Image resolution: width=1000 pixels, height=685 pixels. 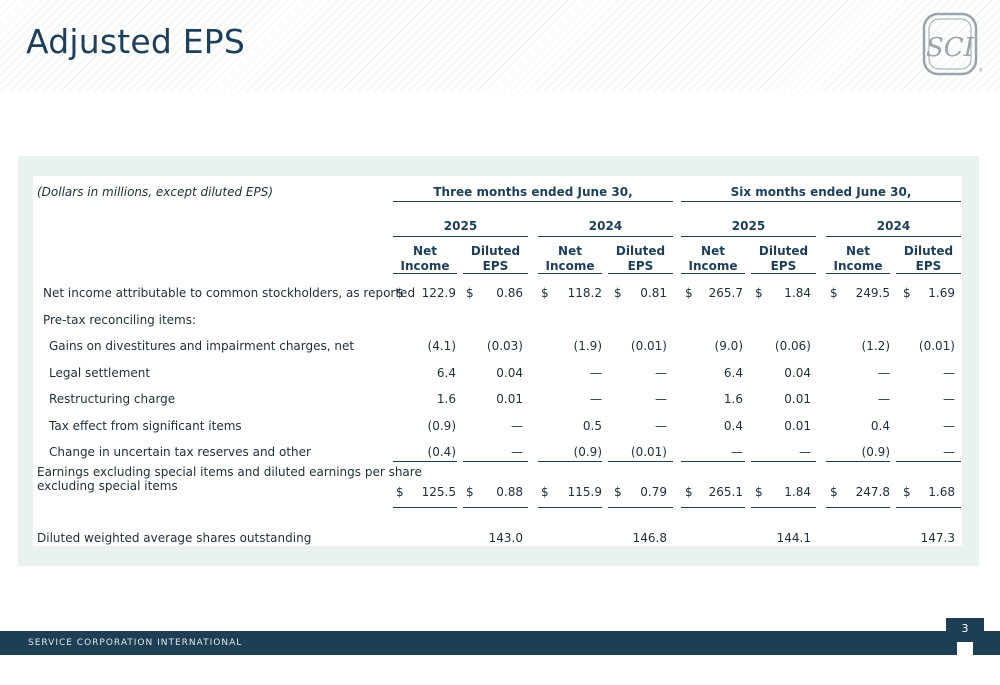 I want to click on cell-value: 143.0, so click(x=505, y=538).